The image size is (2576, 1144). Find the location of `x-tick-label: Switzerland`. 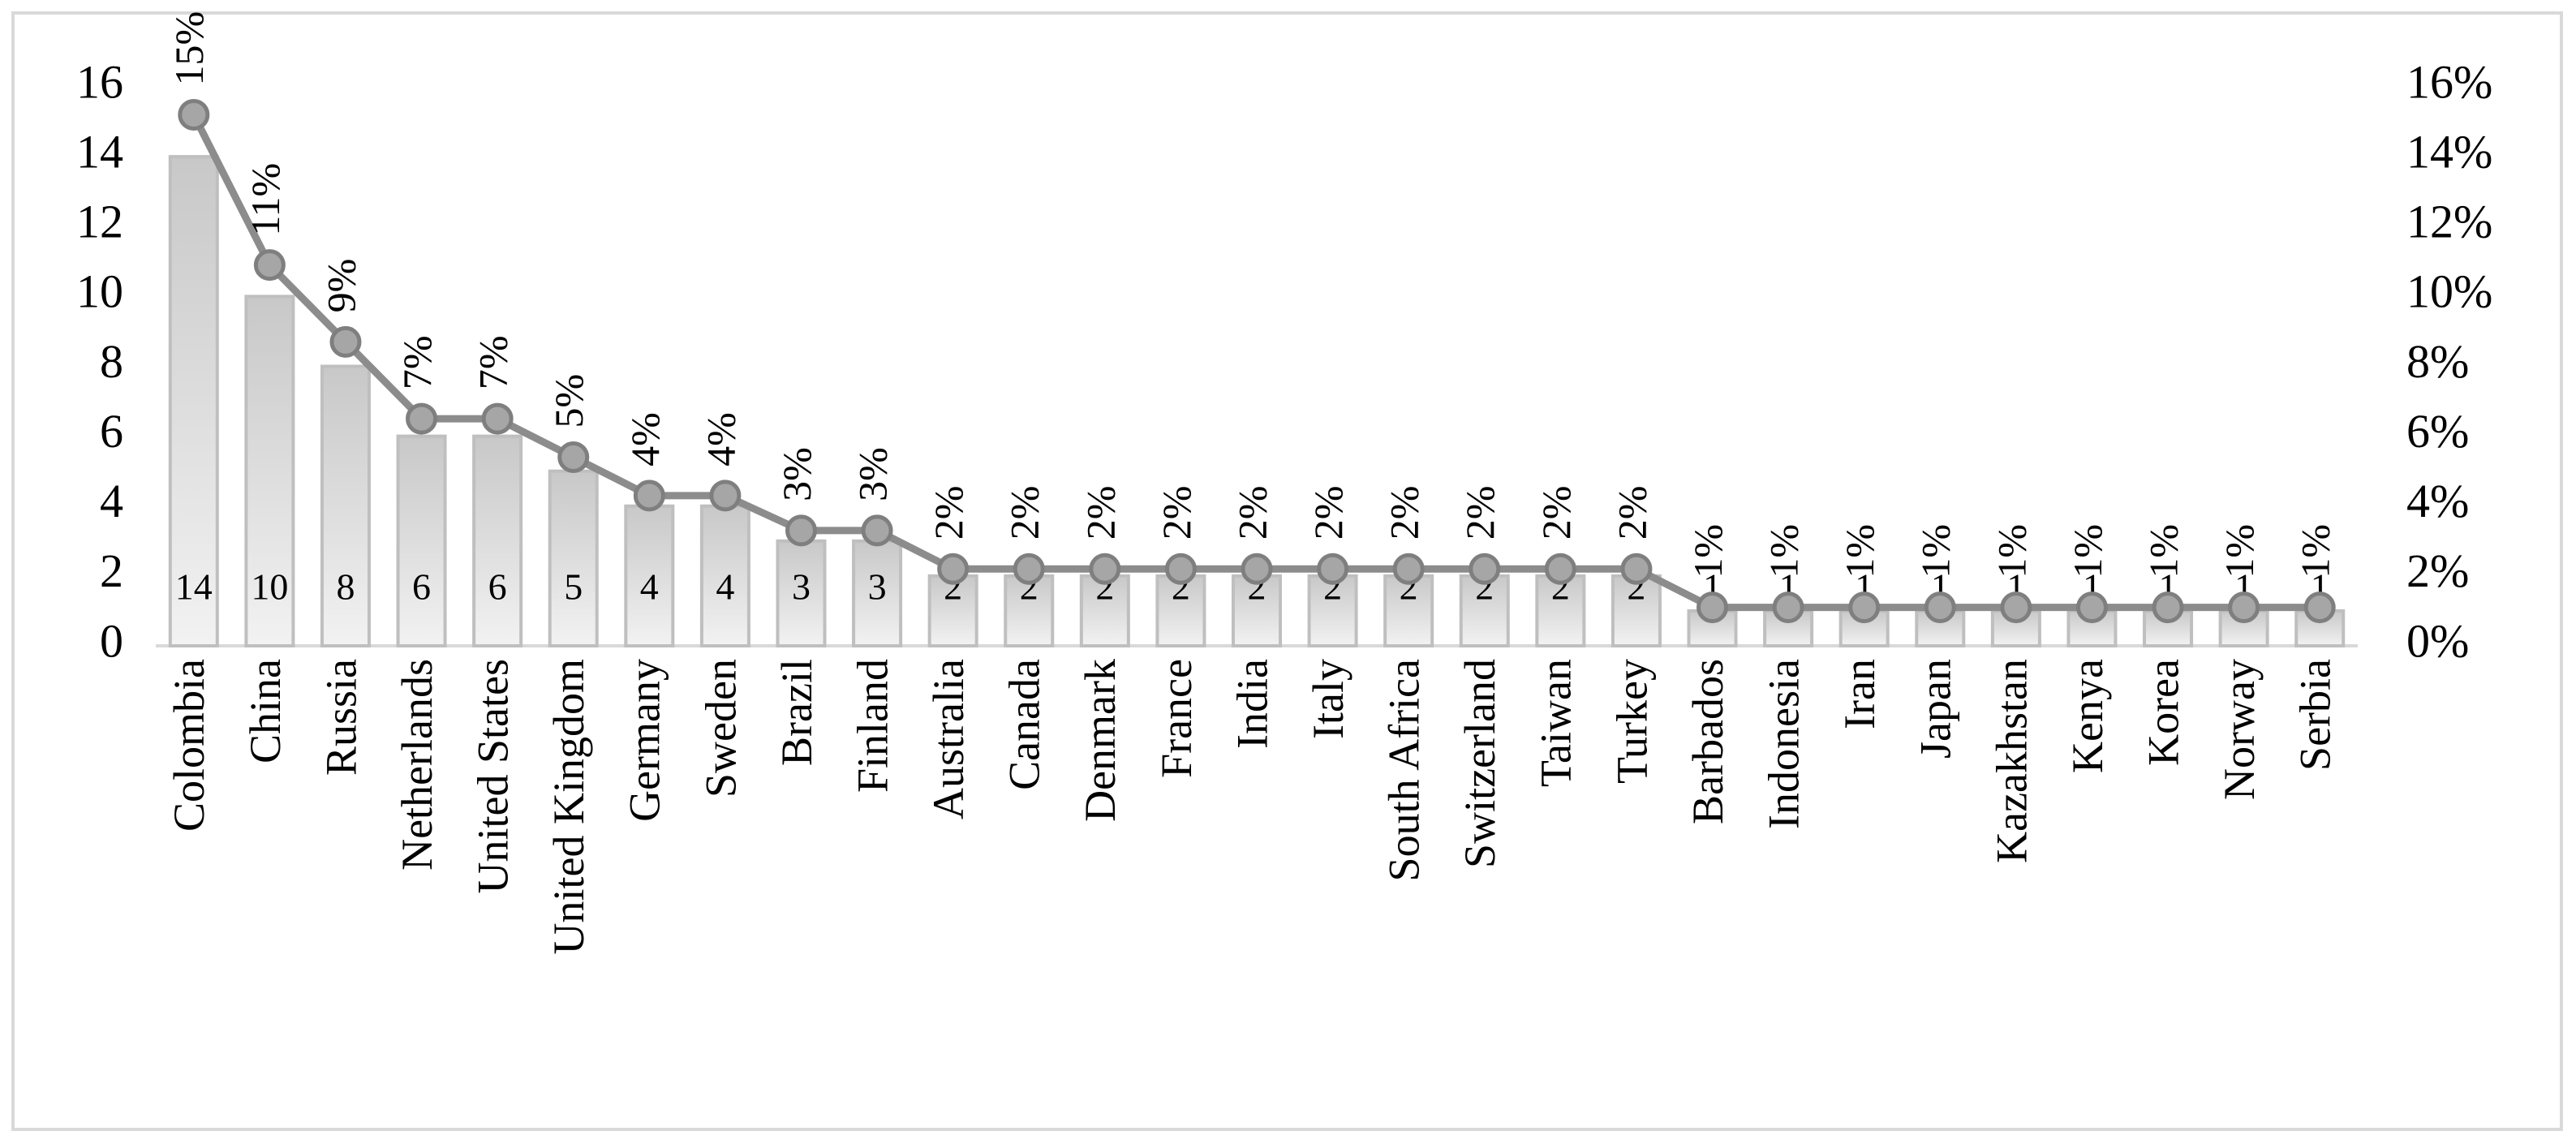

x-tick-label: Switzerland is located at coordinates (1480, 763).